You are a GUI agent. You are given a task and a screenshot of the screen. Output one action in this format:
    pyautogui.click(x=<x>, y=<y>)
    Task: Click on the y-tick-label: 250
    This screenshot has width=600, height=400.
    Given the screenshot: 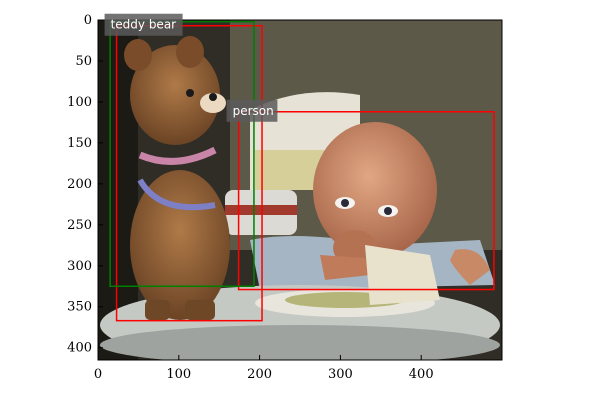 What is the action you would take?
    pyautogui.click(x=79, y=225)
    